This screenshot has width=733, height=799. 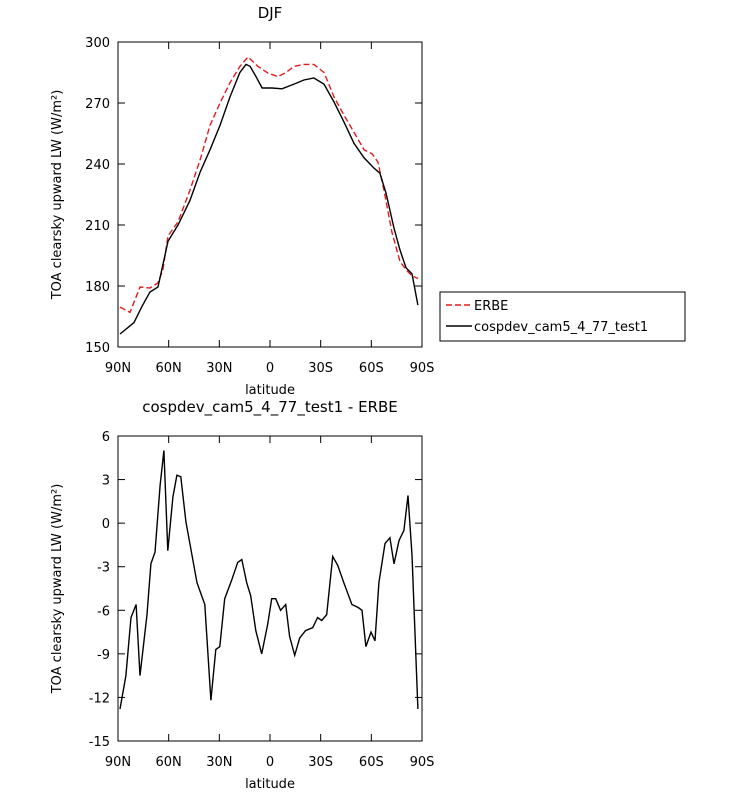 What do you see at coordinates (106, 481) in the screenshot?
I see `y-tick-label: 3` at bounding box center [106, 481].